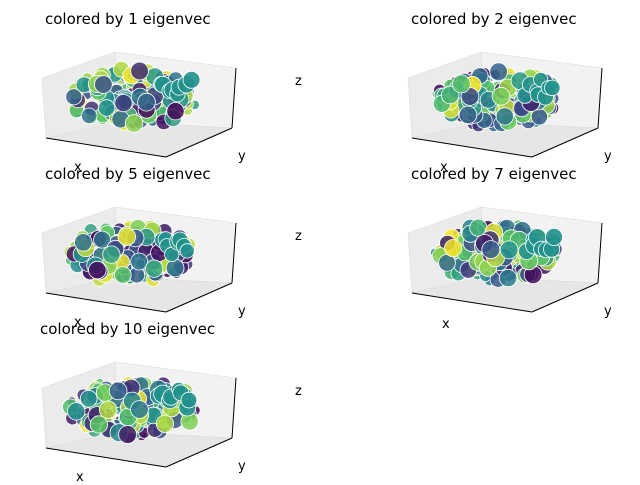  What do you see at coordinates (494, 19) in the screenshot?
I see `subplot-title: colored by 2 eigenvec` at bounding box center [494, 19].